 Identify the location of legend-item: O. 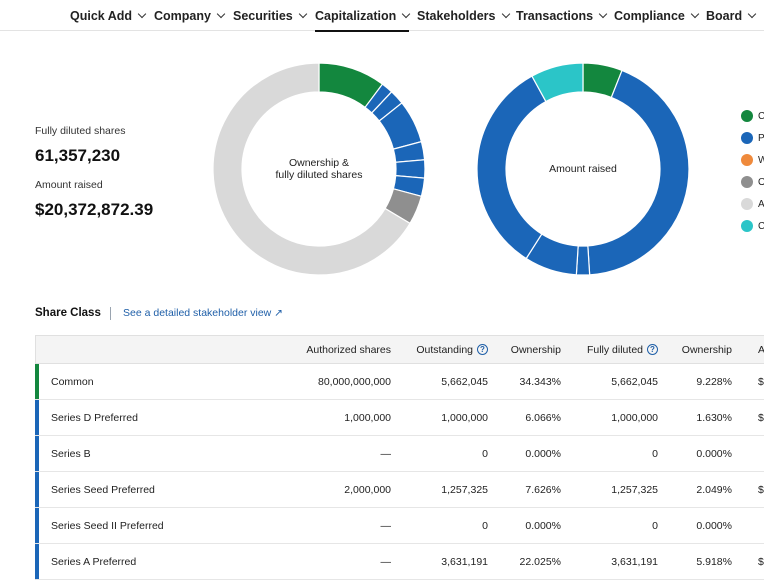
(752, 182).